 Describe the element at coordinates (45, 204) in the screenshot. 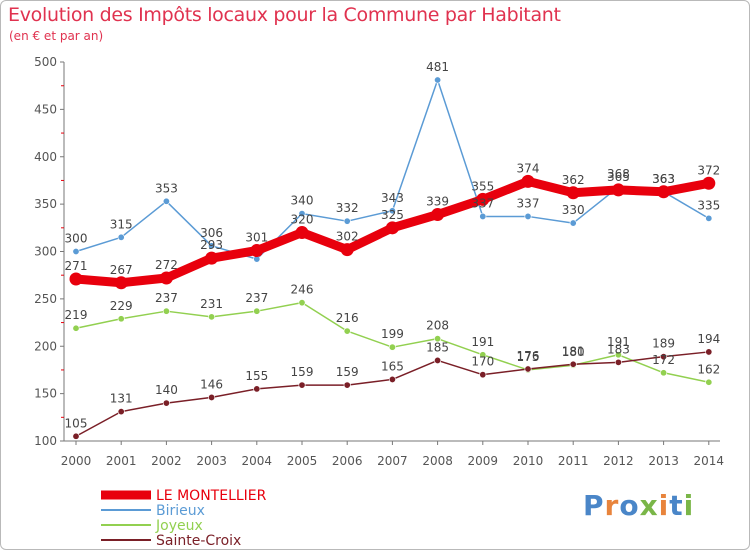

I see `y-tick-label: 350` at that location.